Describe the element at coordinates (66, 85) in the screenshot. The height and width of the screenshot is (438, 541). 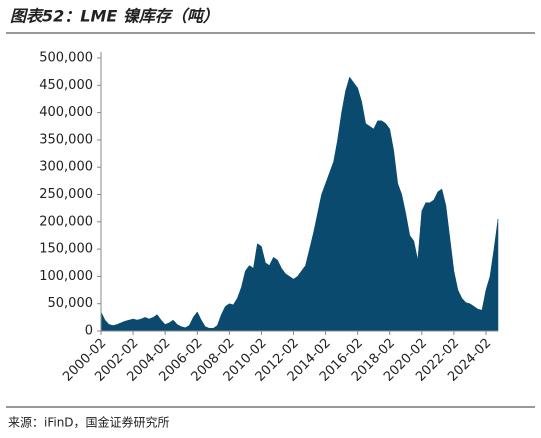
I see `y-tick-label: 450,000` at that location.